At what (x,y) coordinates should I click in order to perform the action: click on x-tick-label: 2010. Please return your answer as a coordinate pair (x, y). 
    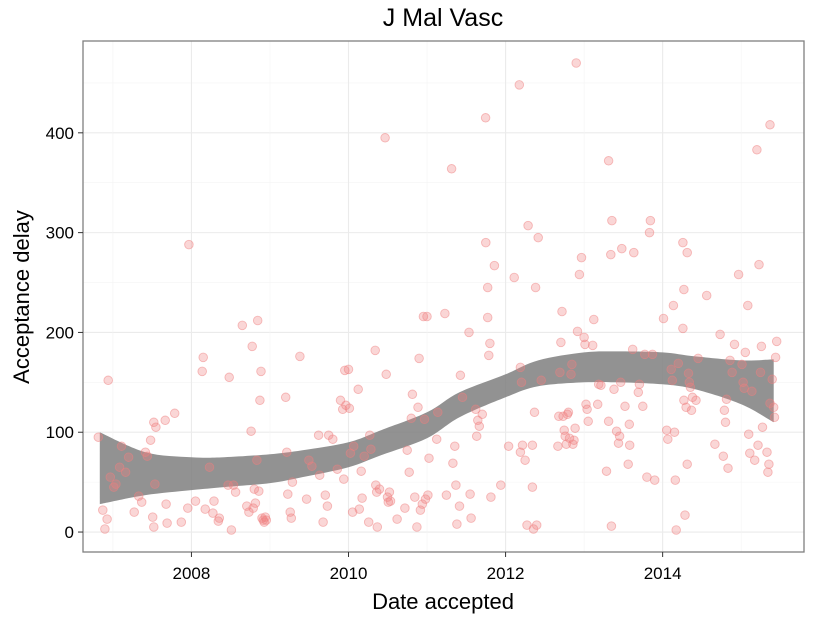
    Looking at the image, I should click on (349, 573).